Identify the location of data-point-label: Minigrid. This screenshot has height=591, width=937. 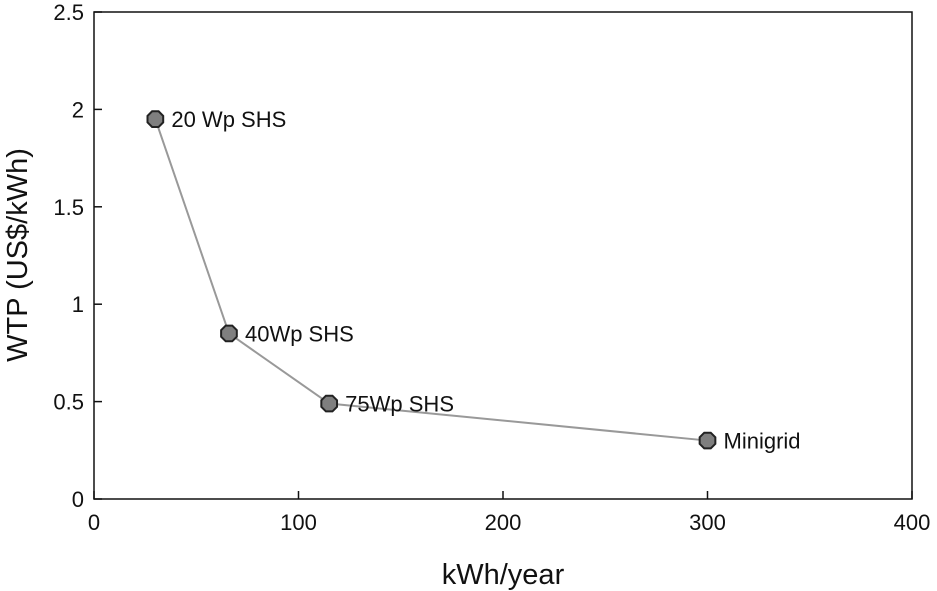
(762, 441).